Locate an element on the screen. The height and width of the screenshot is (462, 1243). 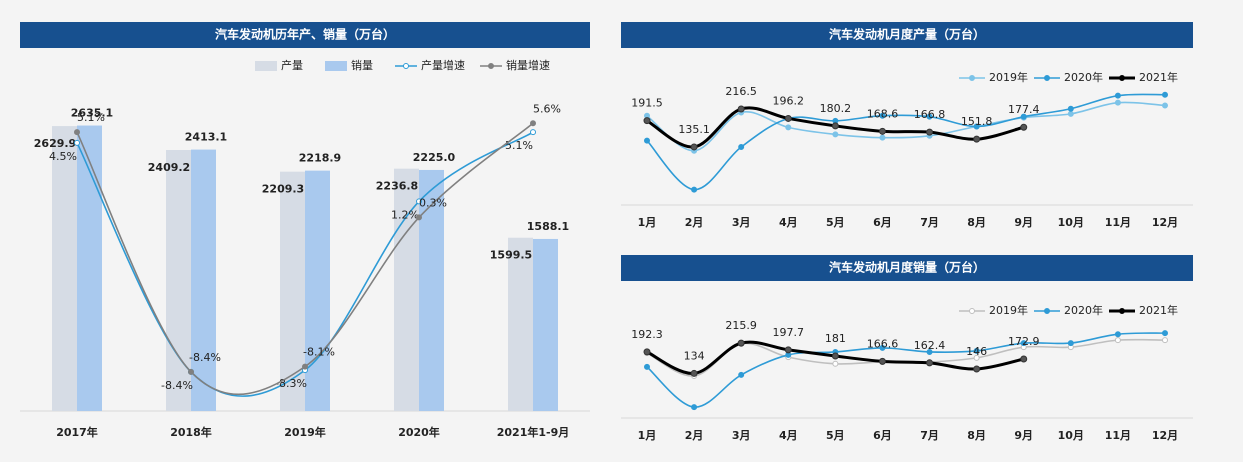
x-tick-label: 2月 is located at coordinates (694, 222).